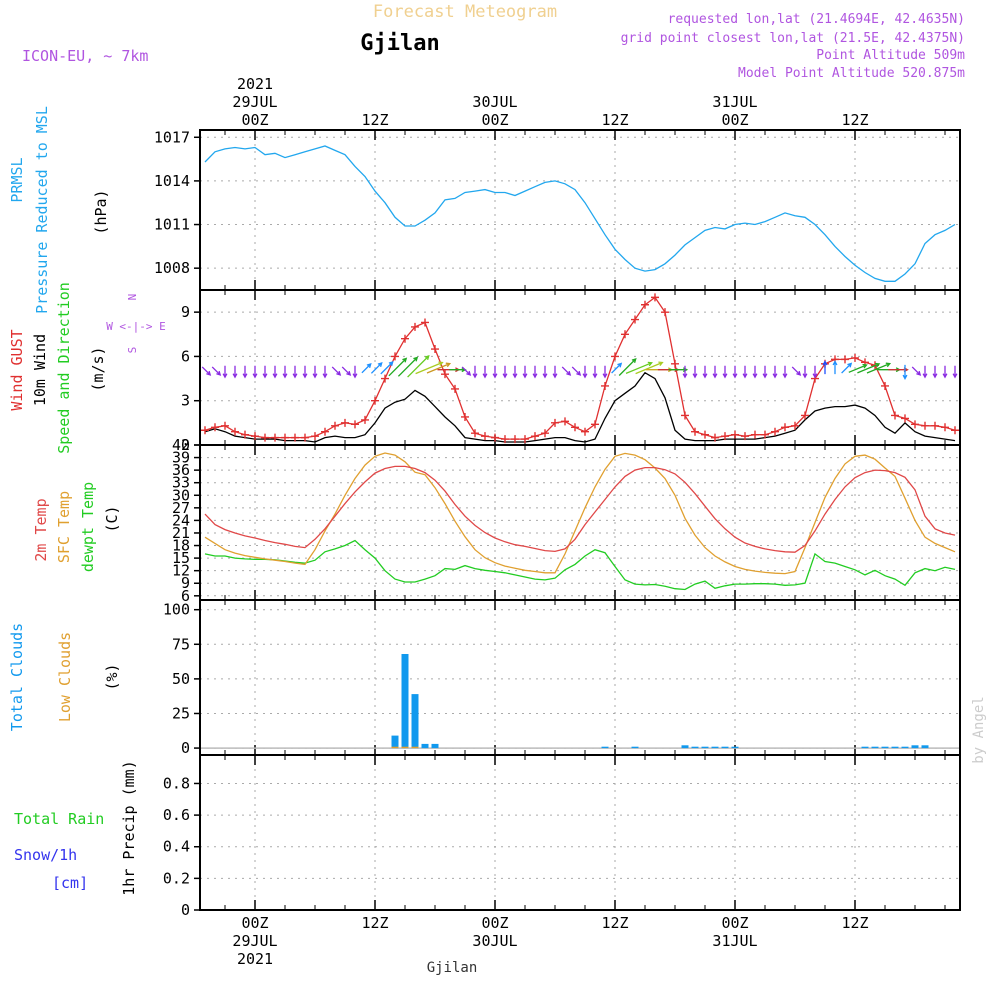 Image resolution: width=1000 pixels, height=1004 pixels. I want to click on temp-unit: (C), so click(112, 518).